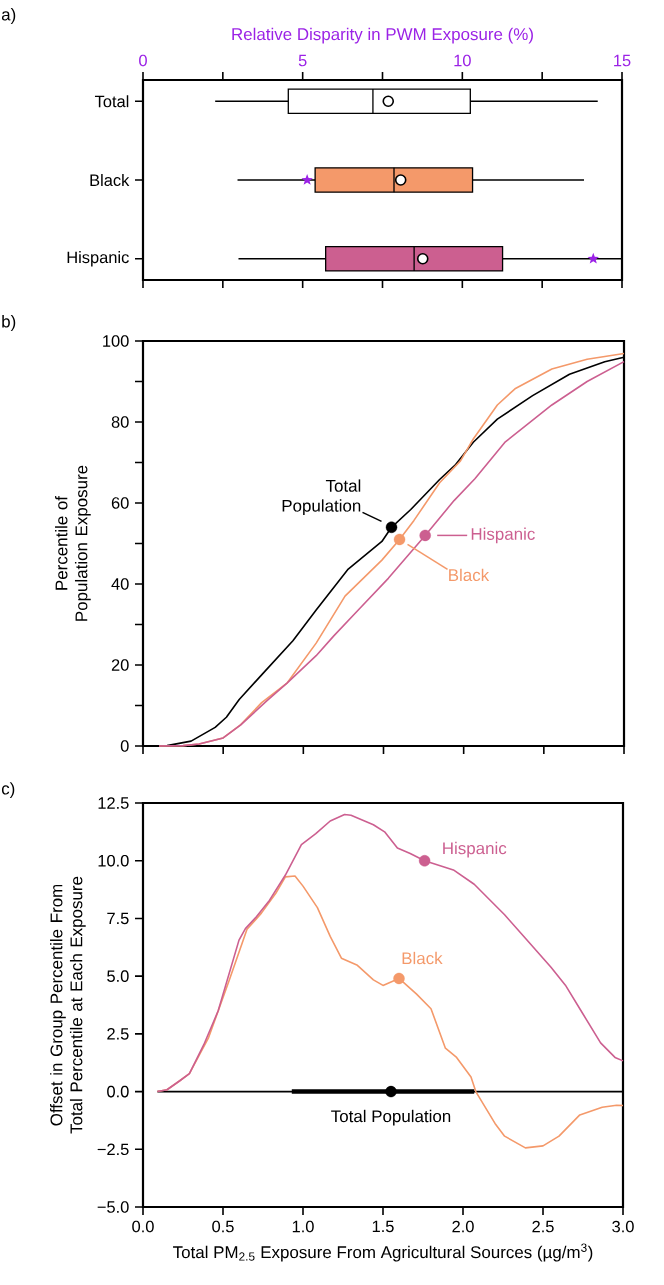 Image resolution: width=664 pixels, height=1285 pixels. I want to click on text: c), so click(8, 790).